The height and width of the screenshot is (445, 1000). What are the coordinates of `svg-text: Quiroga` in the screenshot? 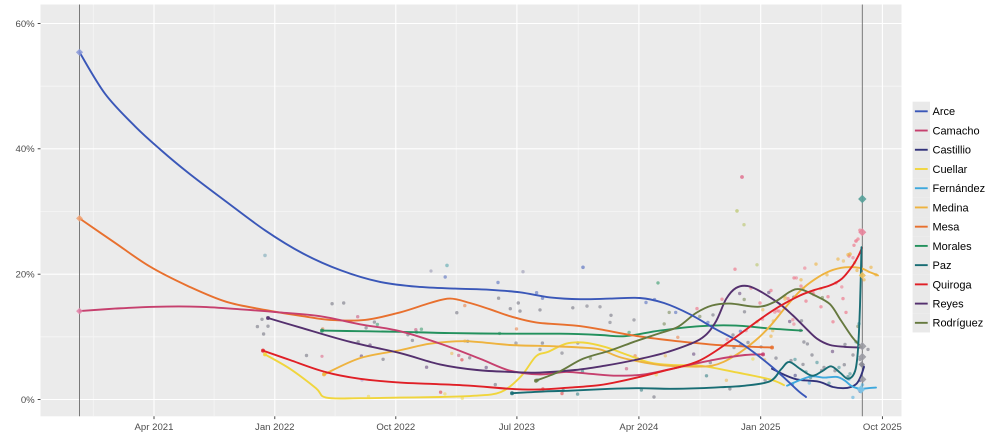 It's located at (953, 285).